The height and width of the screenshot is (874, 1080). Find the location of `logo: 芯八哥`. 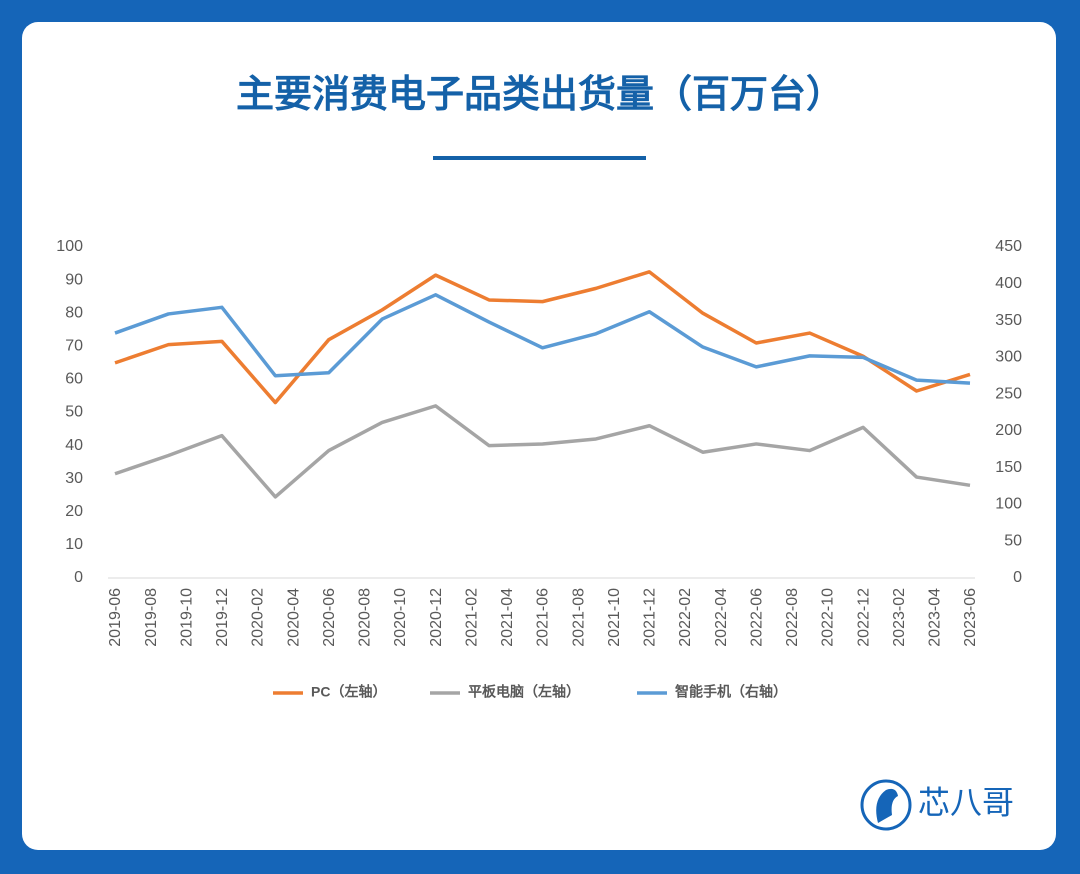

logo: 芯八哥 is located at coordinates (937, 805).